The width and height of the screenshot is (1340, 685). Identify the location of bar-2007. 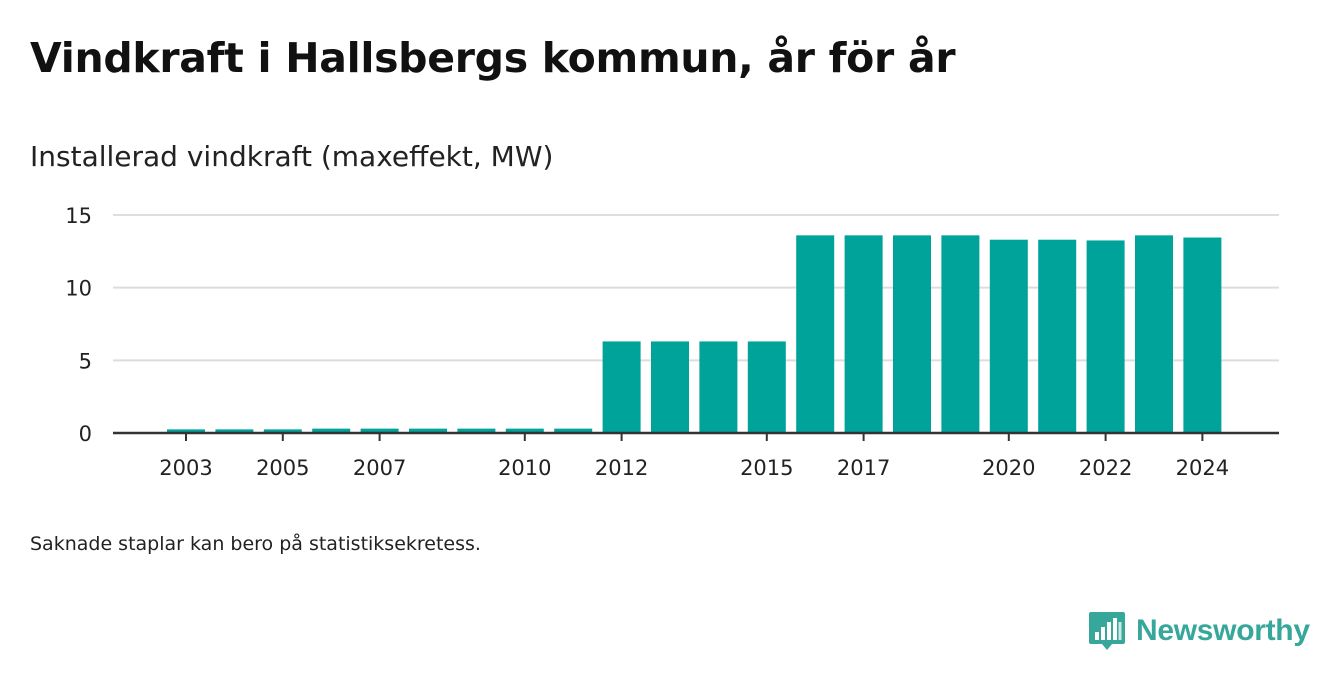
(379, 430).